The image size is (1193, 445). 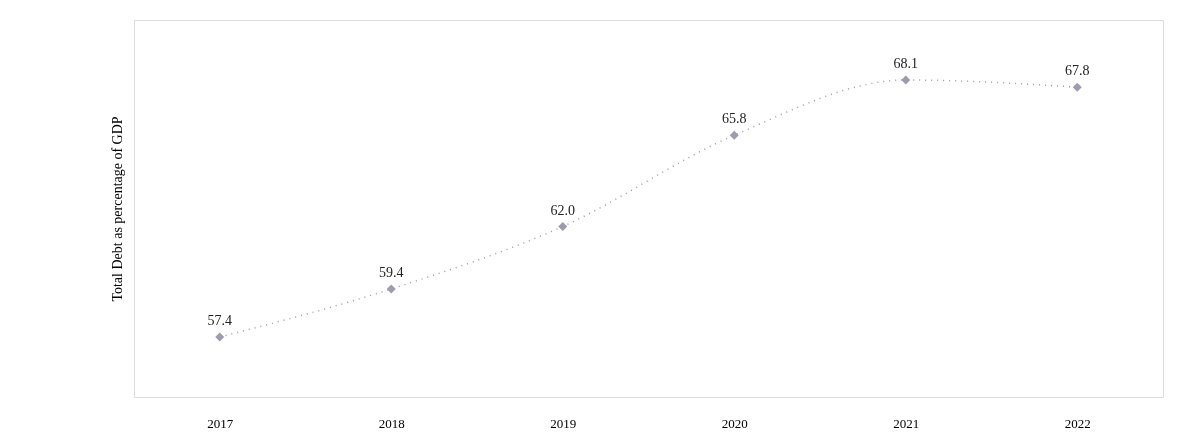 I want to click on x-tick-label: 2021, so click(x=906, y=423).